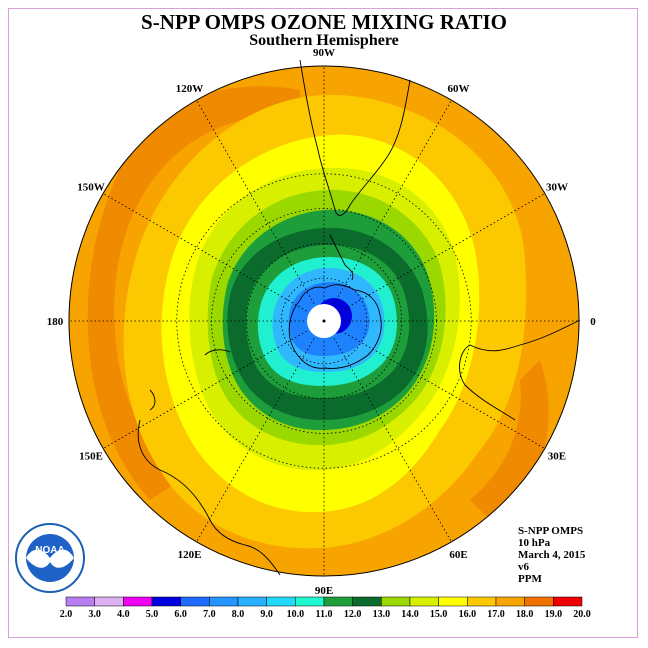 This screenshot has width=648, height=648. What do you see at coordinates (94, 614) in the screenshot?
I see `colorbar-tick-label: 3.0` at bounding box center [94, 614].